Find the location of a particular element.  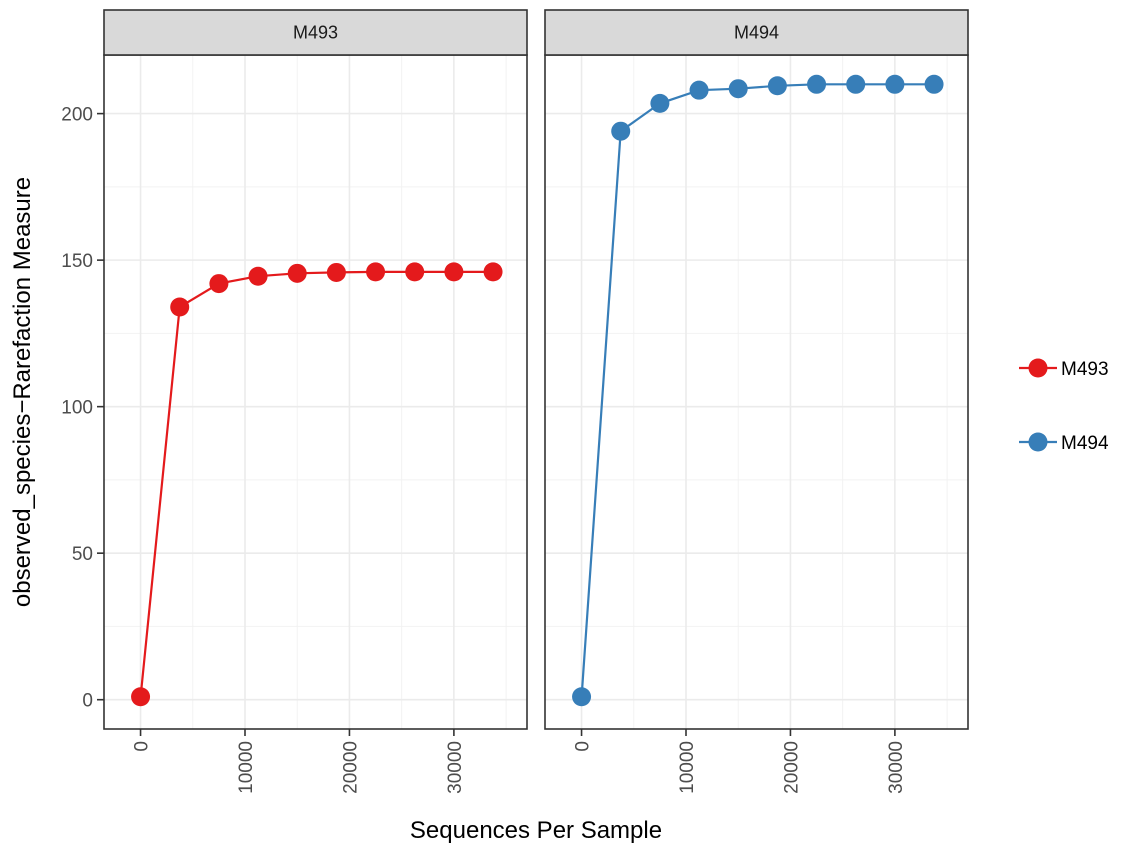

legend-item-m493: M493 is located at coordinates (1064, 369).